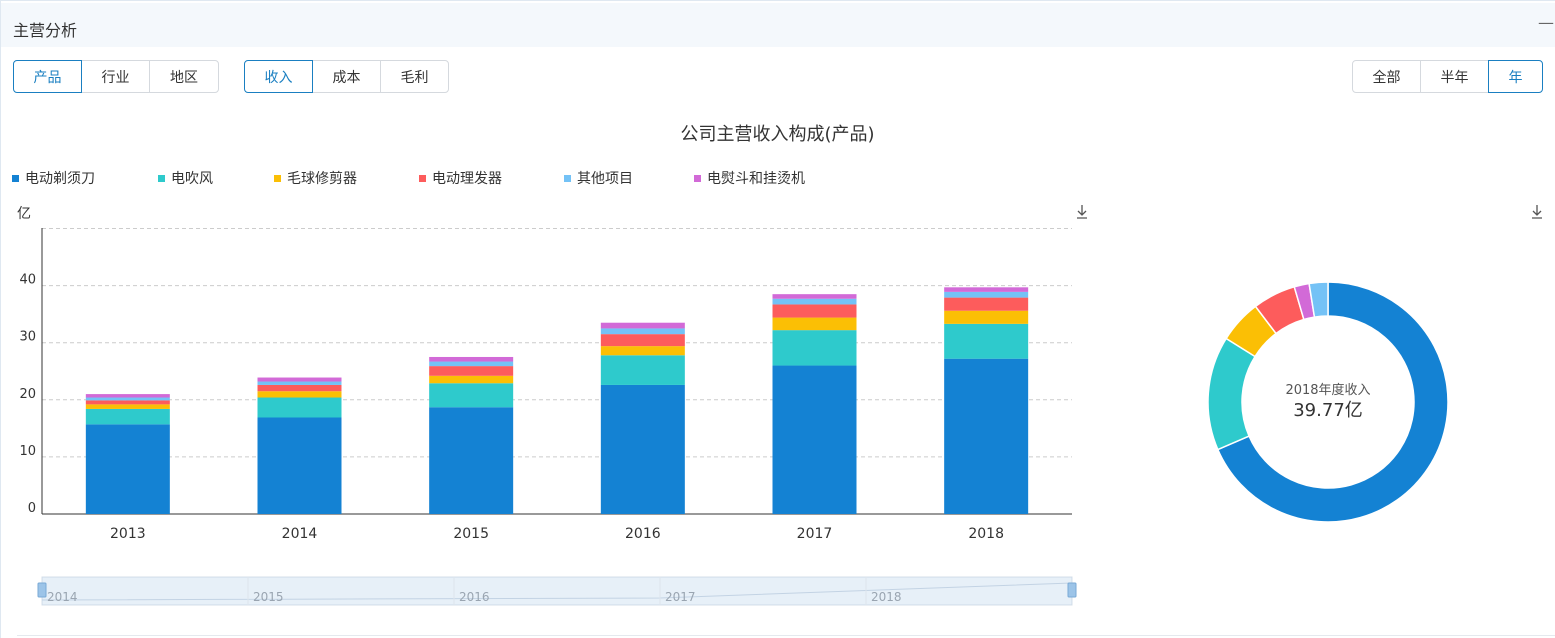 Image resolution: width=1555 pixels, height=638 pixels. I want to click on zoom-slider-selection, so click(557, 591).